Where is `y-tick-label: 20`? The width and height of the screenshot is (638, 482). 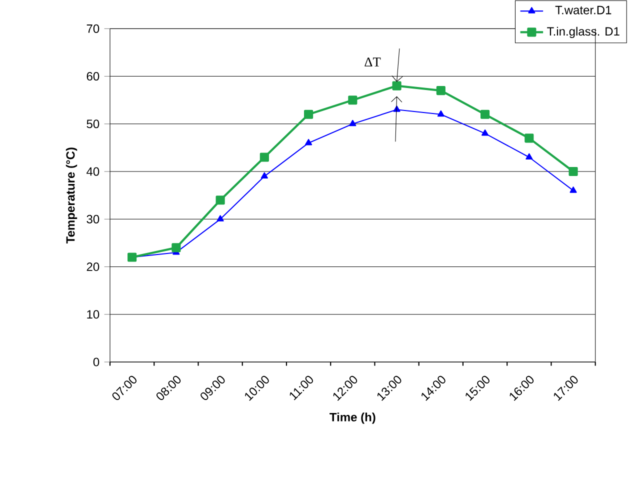 y-tick-label: 20 is located at coordinates (93, 267).